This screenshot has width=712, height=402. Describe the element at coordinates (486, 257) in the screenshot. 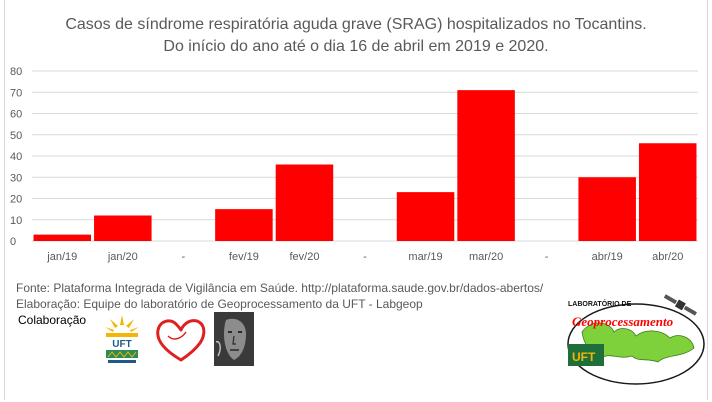

I see `x-tick-label: mar/20` at that location.